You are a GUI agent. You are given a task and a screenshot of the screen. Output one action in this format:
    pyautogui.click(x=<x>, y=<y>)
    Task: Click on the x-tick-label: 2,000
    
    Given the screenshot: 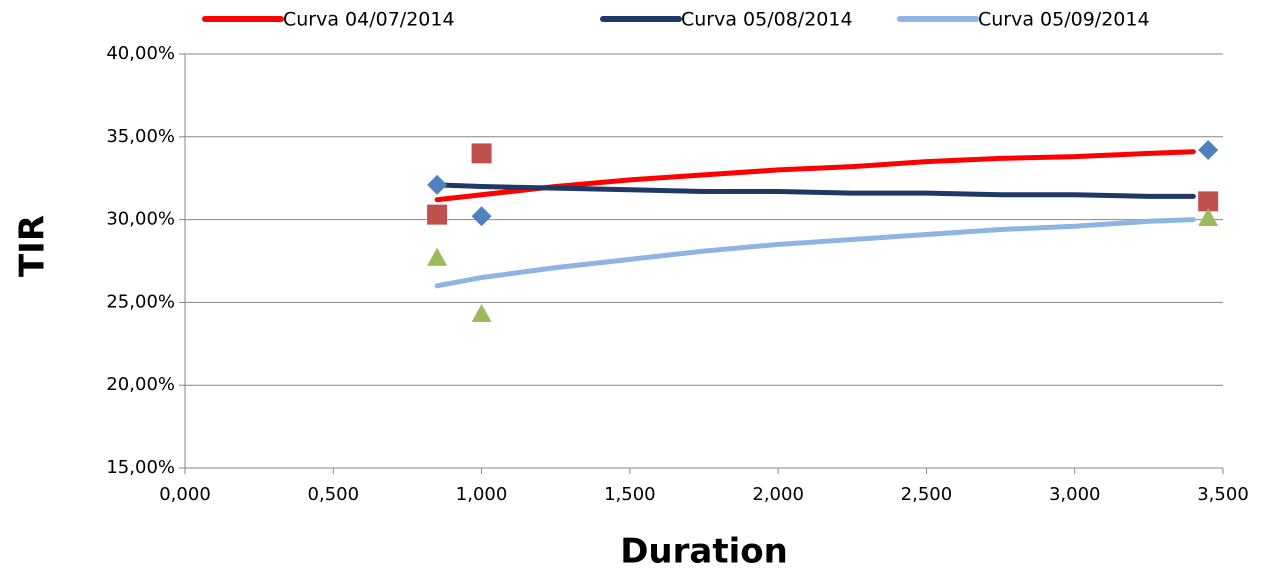 What is the action you would take?
    pyautogui.click(x=778, y=494)
    